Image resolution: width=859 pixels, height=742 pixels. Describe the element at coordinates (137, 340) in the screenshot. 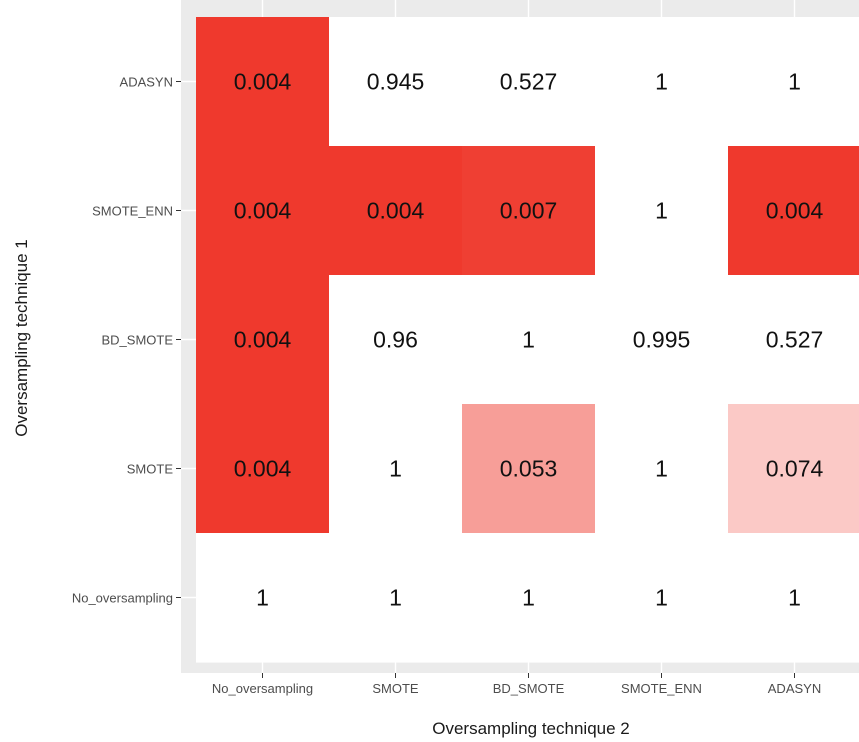

I see `y-tick-label: BD_SMOTE` at that location.